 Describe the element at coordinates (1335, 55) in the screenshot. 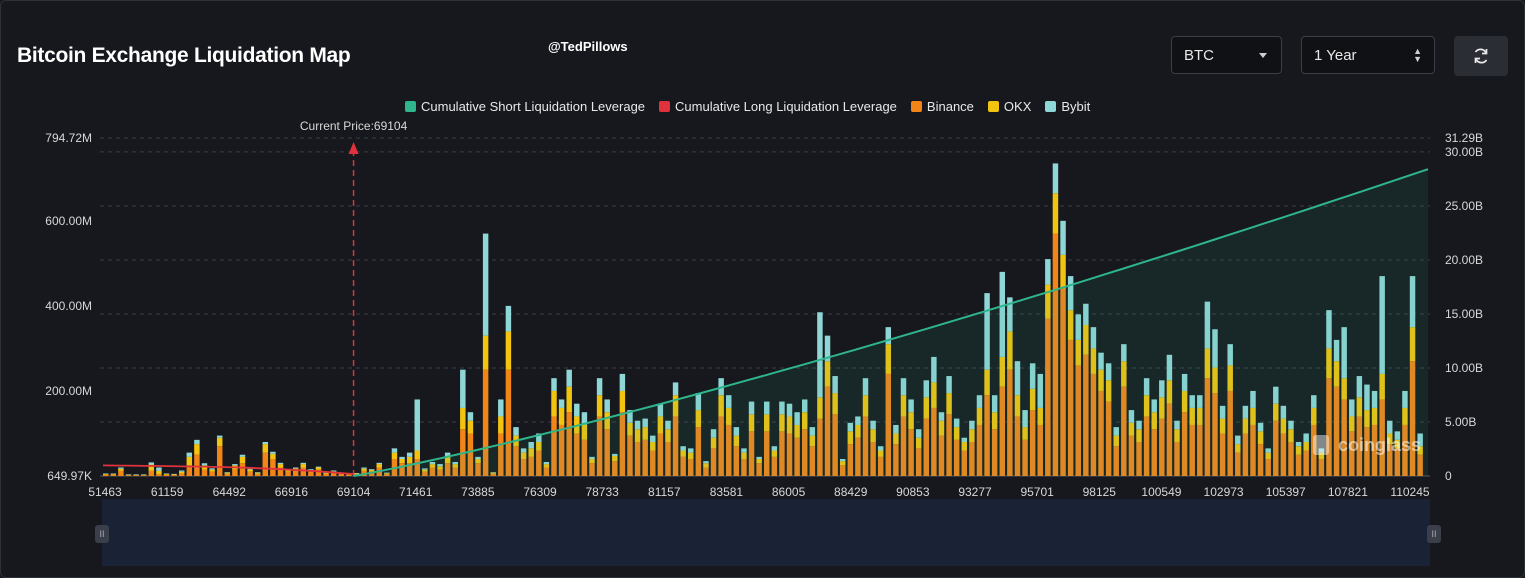

I see `time-range-select-value: 1 Year` at that location.